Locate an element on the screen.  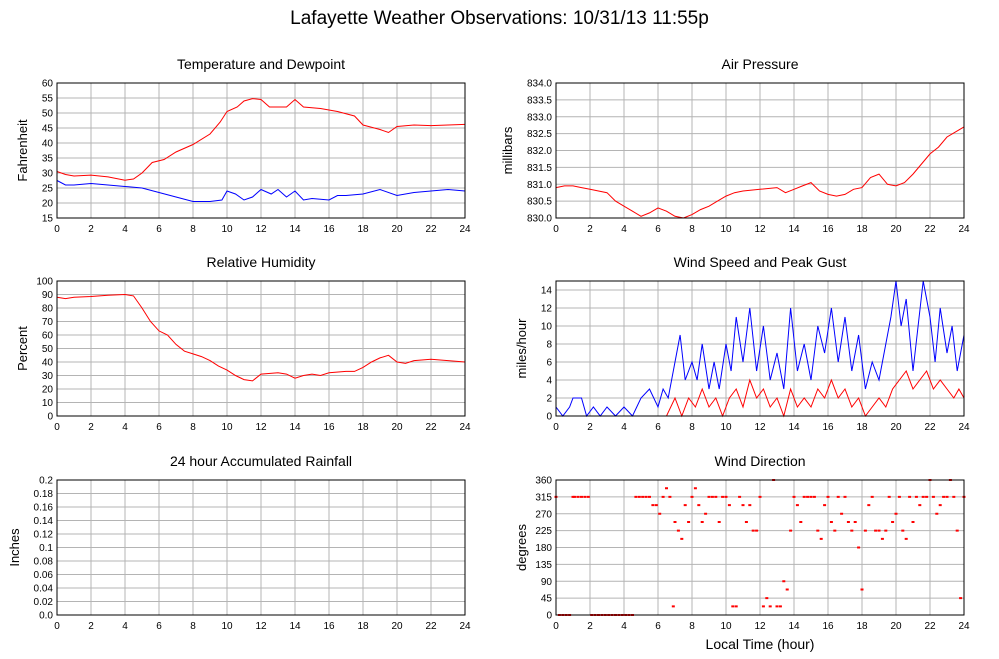
x-tick-label: 20 is located at coordinates (397, 427).